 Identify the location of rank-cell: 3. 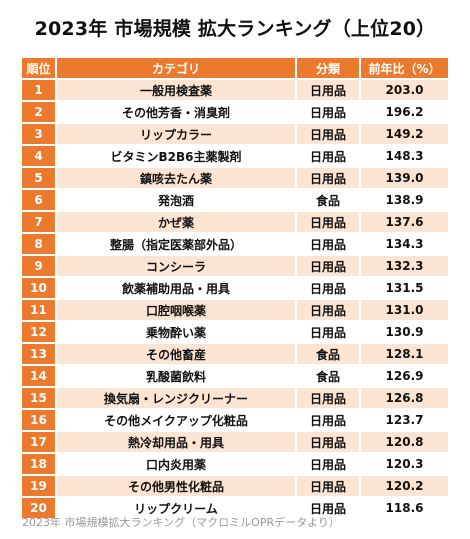
(38, 134).